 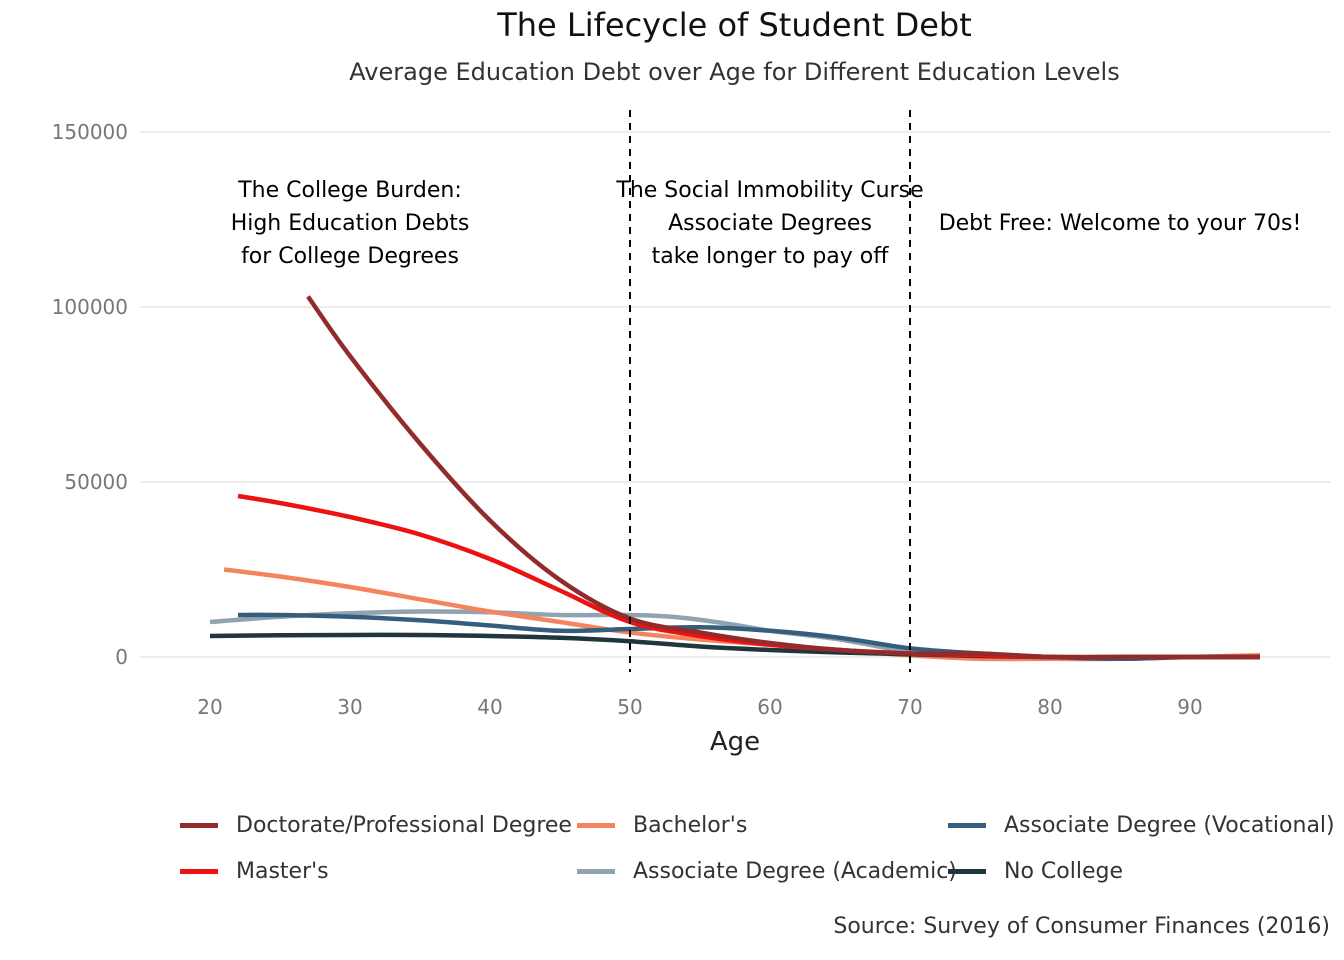 What do you see at coordinates (349, 707) in the screenshot?
I see `x-tick-label: 30` at bounding box center [349, 707].